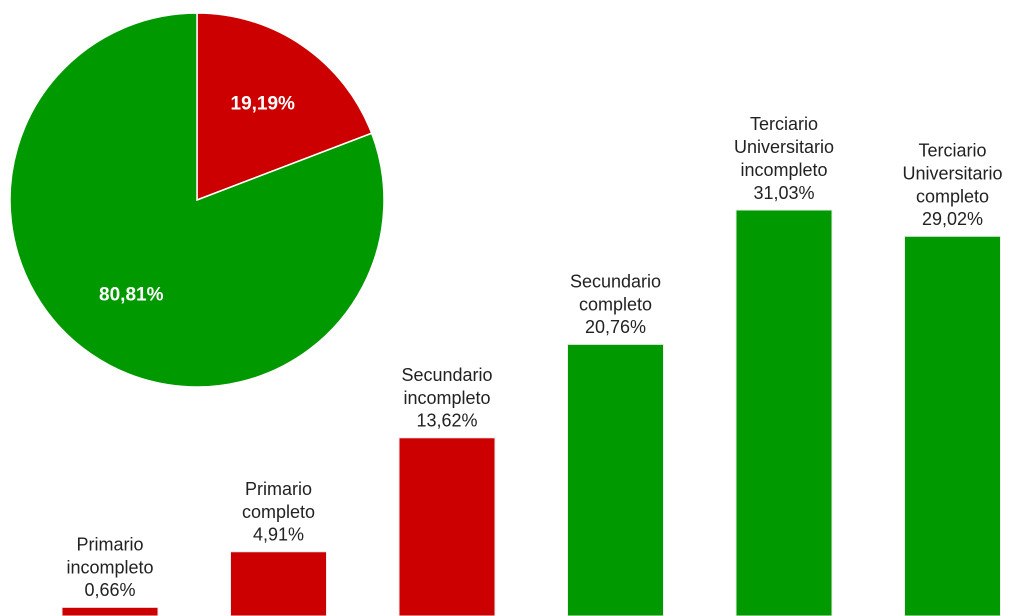 The image size is (1023, 616). Describe the element at coordinates (131, 295) in the screenshot. I see `slice-label: 80,81%` at that location.